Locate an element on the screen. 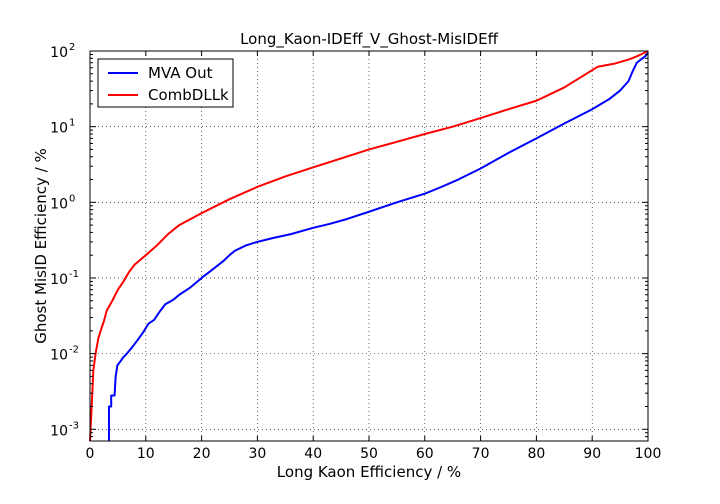  legend-label-mva-out: MVA Out is located at coordinates (180, 73).